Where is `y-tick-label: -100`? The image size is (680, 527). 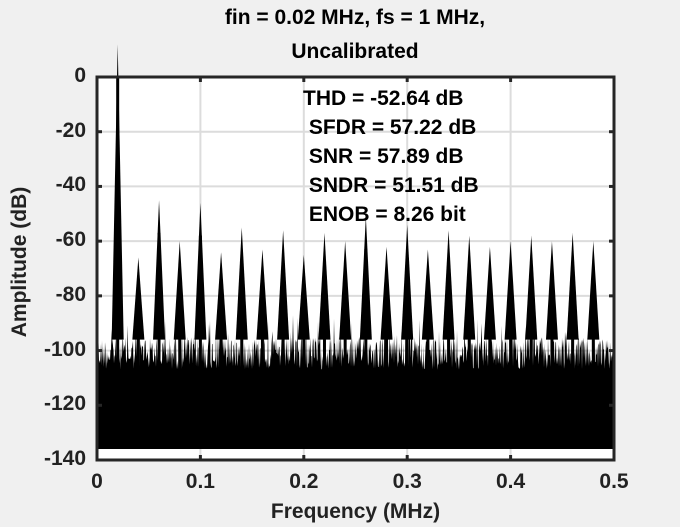
y-tick-label: -100 is located at coordinates (64, 349).